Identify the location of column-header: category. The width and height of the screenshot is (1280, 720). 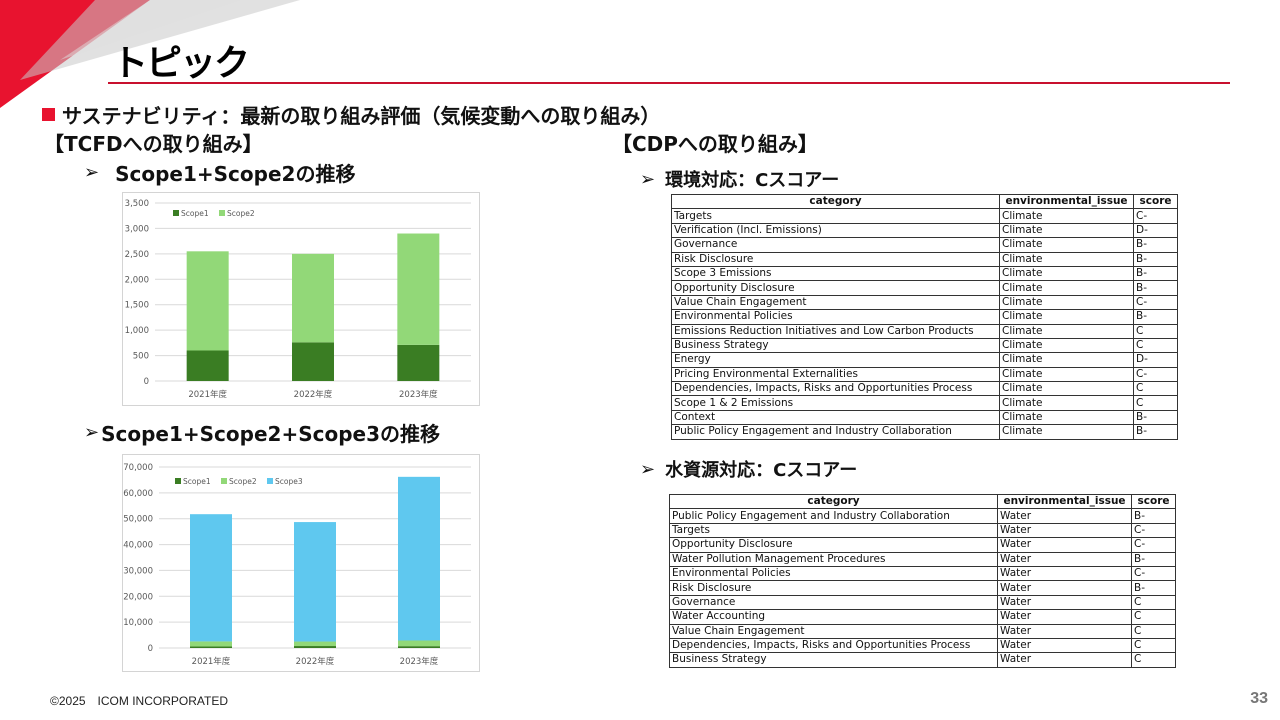
(833, 501).